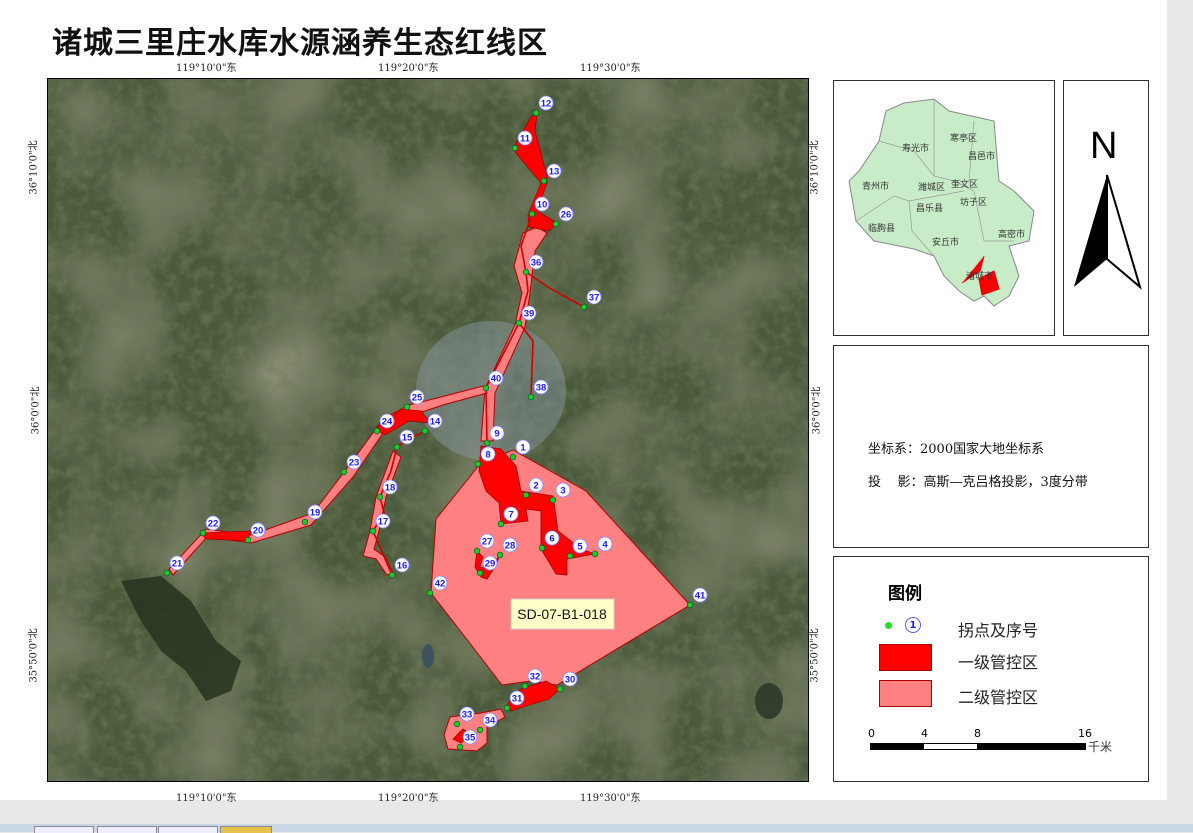  What do you see at coordinates (507, 548) in the screenshot?
I see `boundary-point-28: 28` at bounding box center [507, 548].